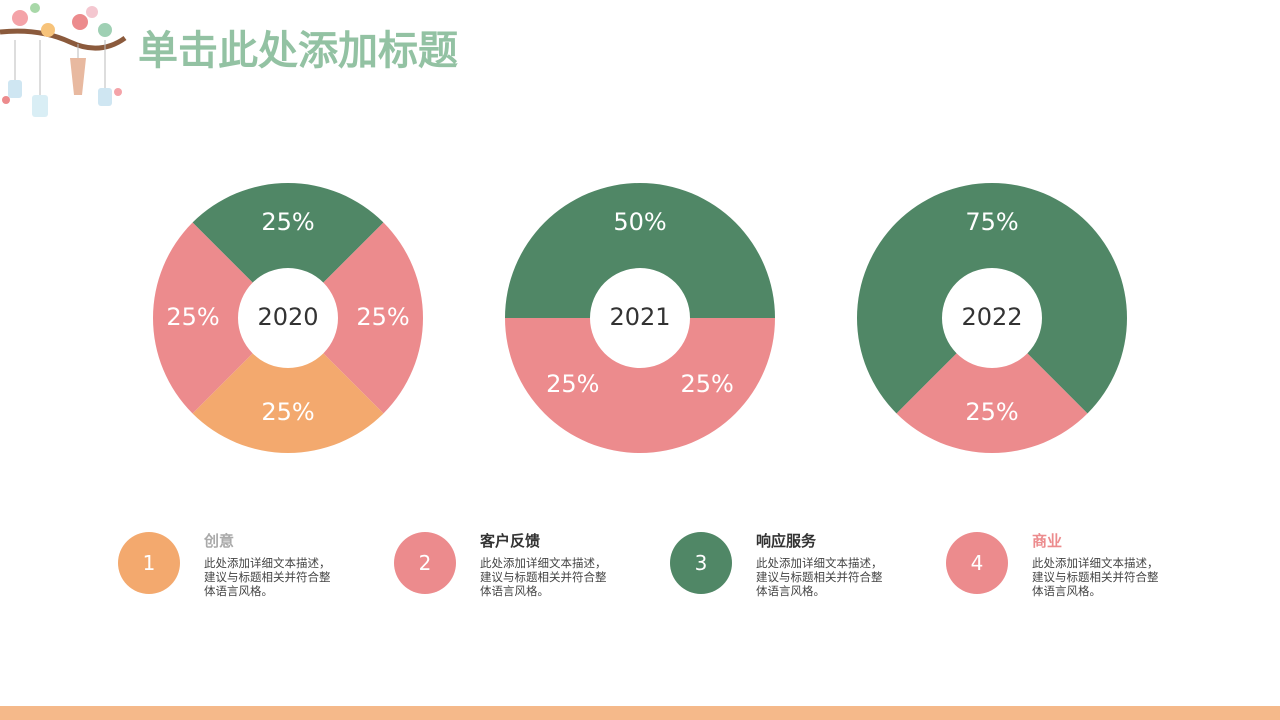 This screenshot has width=1280, height=720. What do you see at coordinates (639, 222) in the screenshot?
I see `value-label: 50%` at bounding box center [639, 222].